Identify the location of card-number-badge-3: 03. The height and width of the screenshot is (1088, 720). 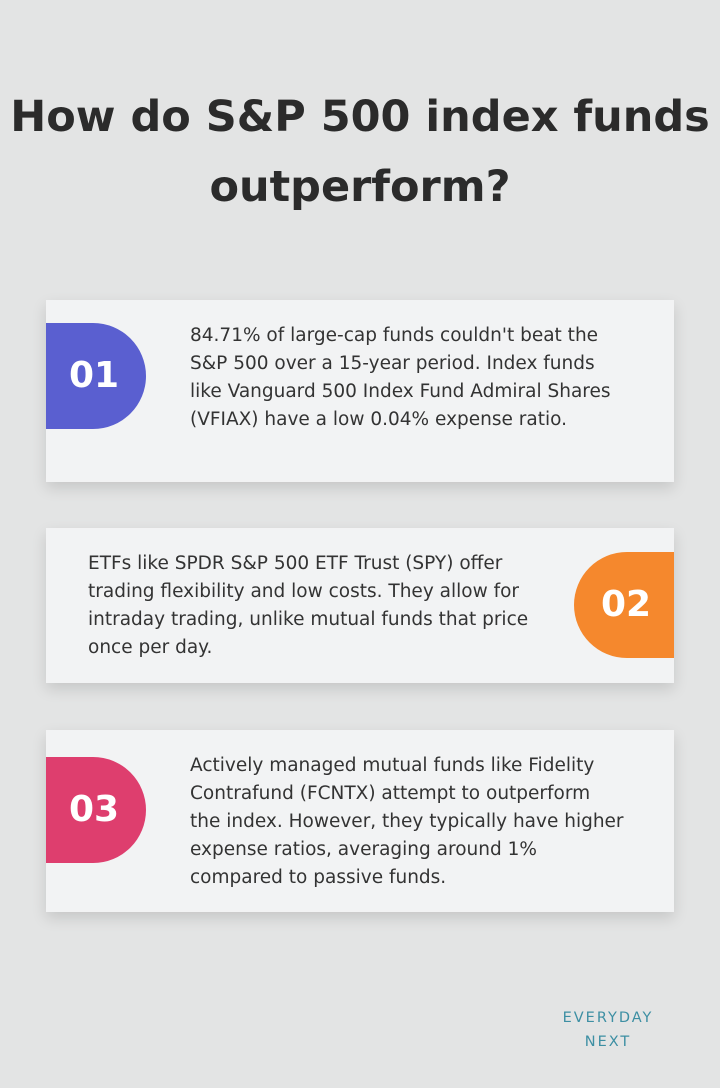
(96, 810).